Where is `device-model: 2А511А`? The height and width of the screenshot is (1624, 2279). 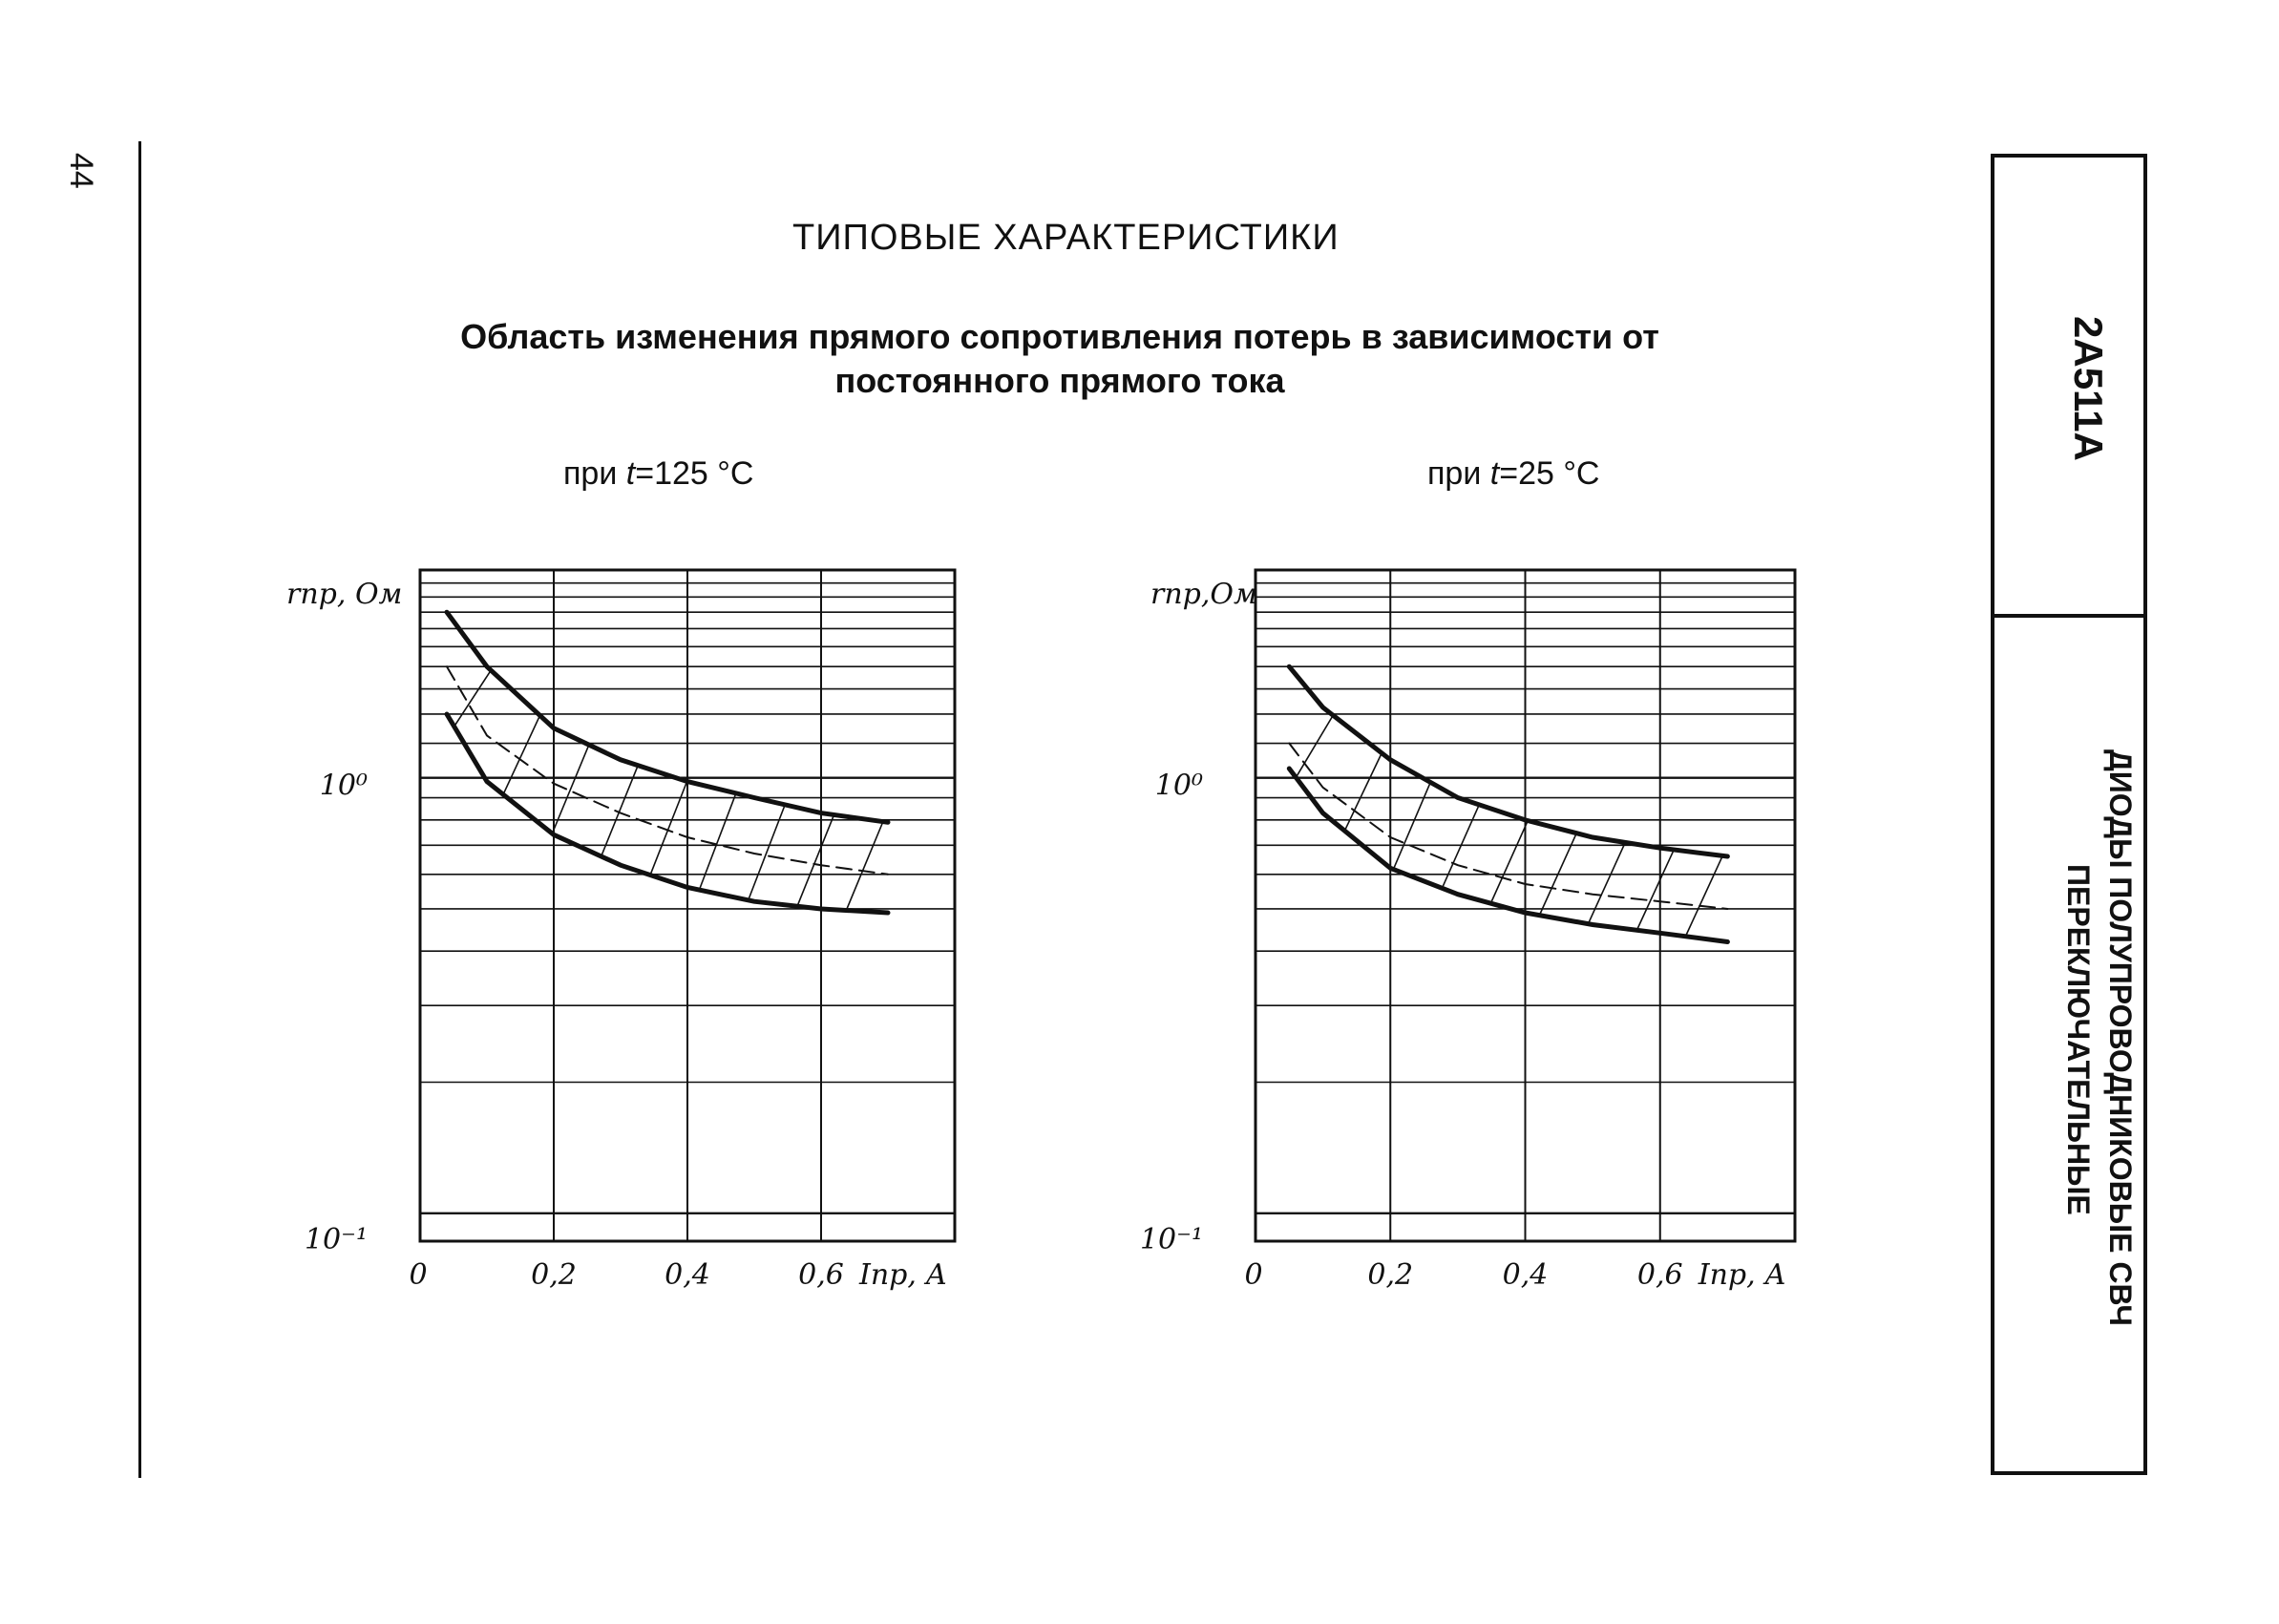
device-model: 2А511А is located at coordinates (2088, 388).